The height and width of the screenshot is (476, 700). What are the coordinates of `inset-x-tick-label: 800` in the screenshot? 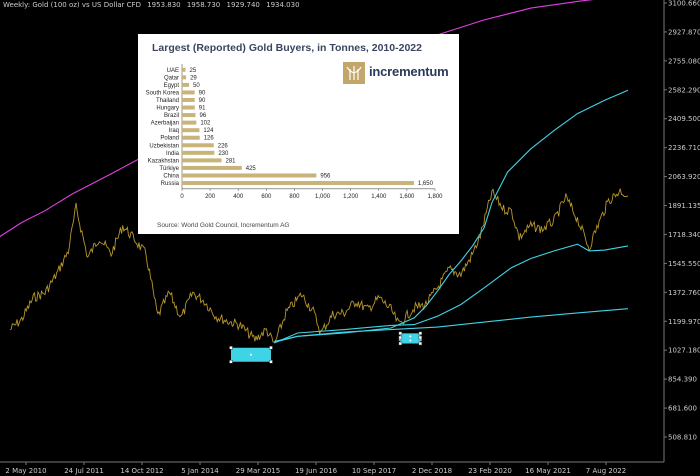 It's located at (294, 197).